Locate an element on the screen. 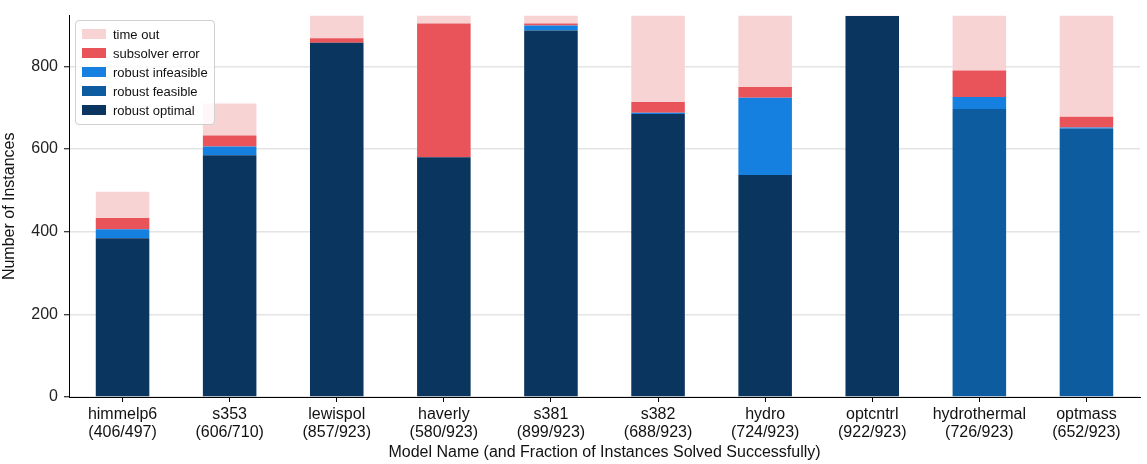 The width and height of the screenshot is (1147, 464). y-tick-label: 400 is located at coordinates (45, 231).